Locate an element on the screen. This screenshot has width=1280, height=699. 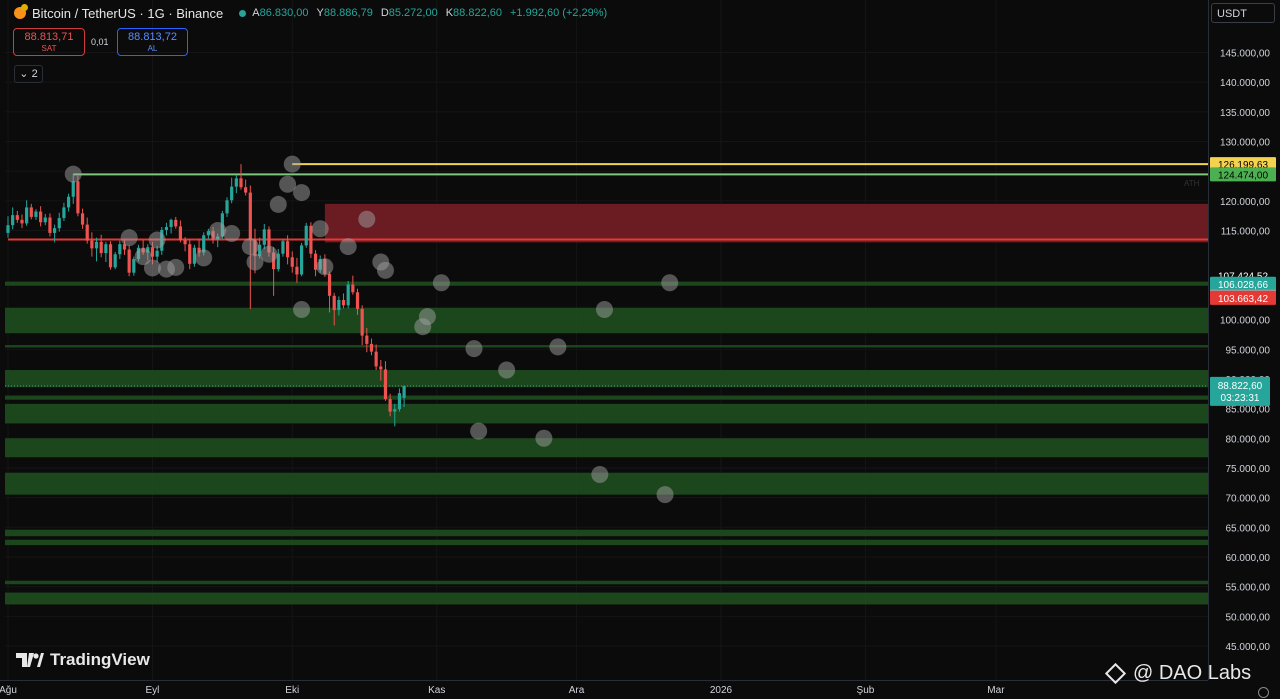
credit-text: @ DAO Labs is located at coordinates (1192, 673).